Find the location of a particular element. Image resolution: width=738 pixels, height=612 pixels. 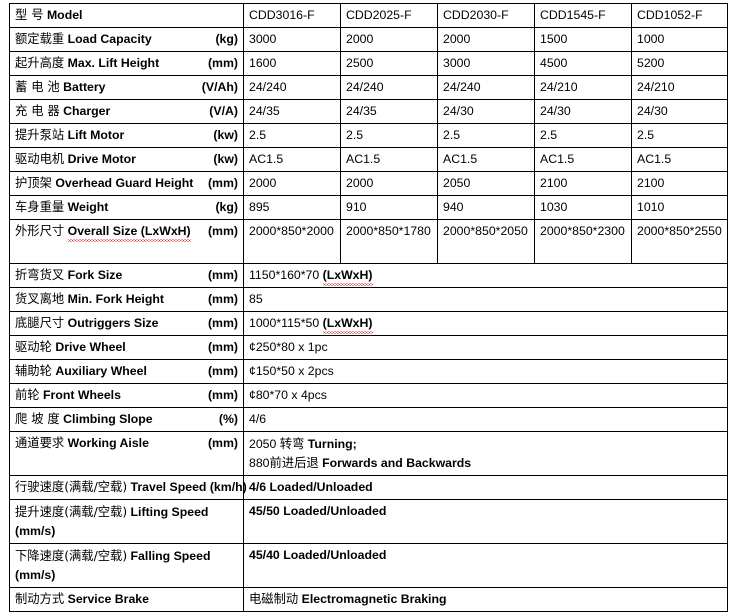

spec-value-cell: 2000*850*2000 is located at coordinates (292, 241).